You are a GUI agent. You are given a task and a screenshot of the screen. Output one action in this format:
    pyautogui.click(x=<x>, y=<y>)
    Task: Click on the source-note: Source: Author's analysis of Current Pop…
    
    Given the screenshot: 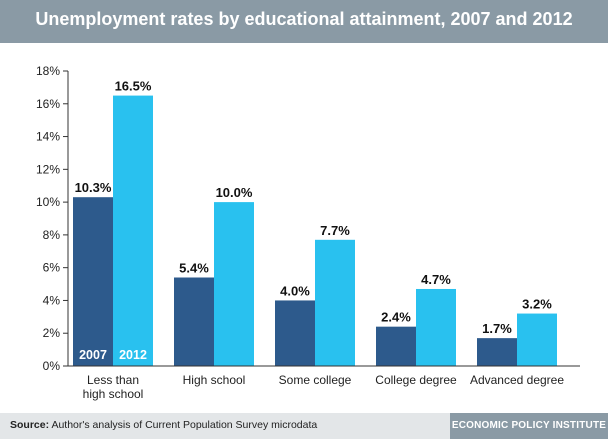 What is the action you would take?
    pyautogui.click(x=163, y=425)
    